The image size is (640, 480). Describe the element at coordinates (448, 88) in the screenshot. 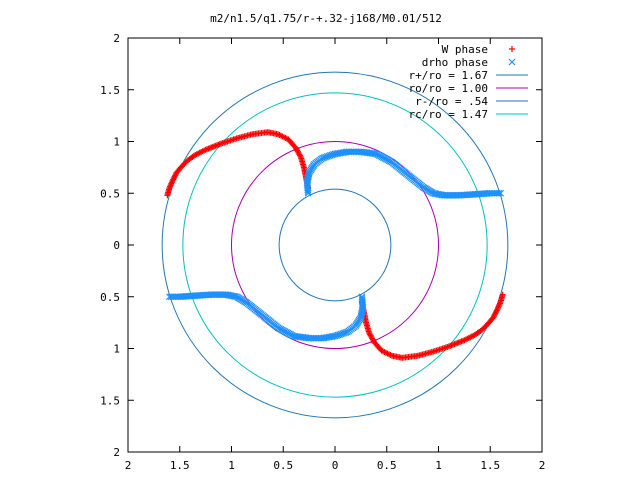

I see `legend-label: ro/ro = 1.00` at that location.